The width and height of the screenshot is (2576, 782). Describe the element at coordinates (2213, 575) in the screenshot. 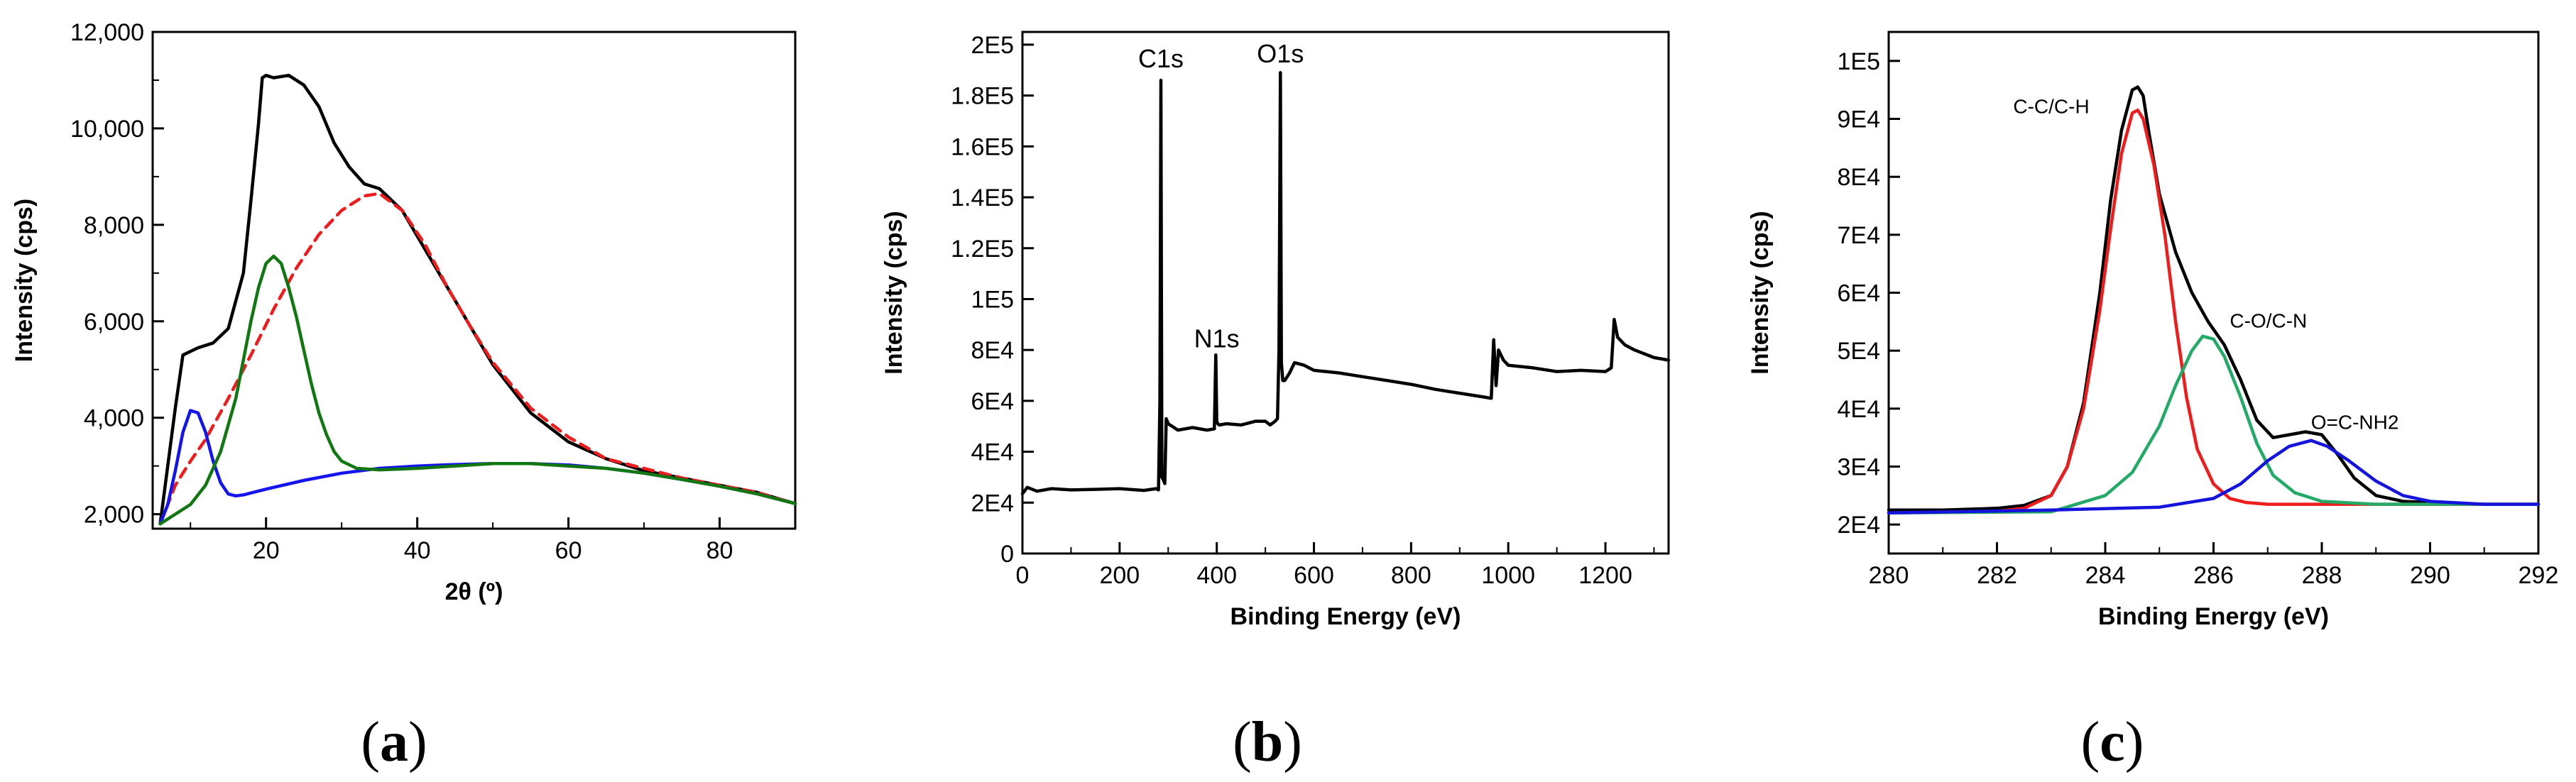

I see `x-tick-label: 286` at that location.